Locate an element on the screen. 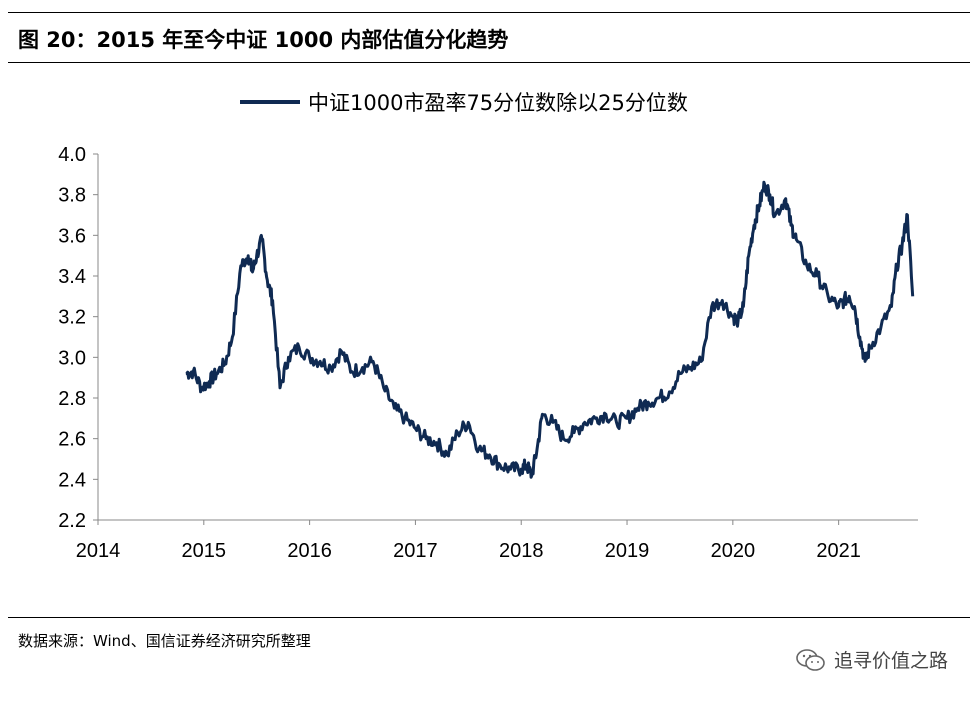  wechat-icon is located at coordinates (810, 659).